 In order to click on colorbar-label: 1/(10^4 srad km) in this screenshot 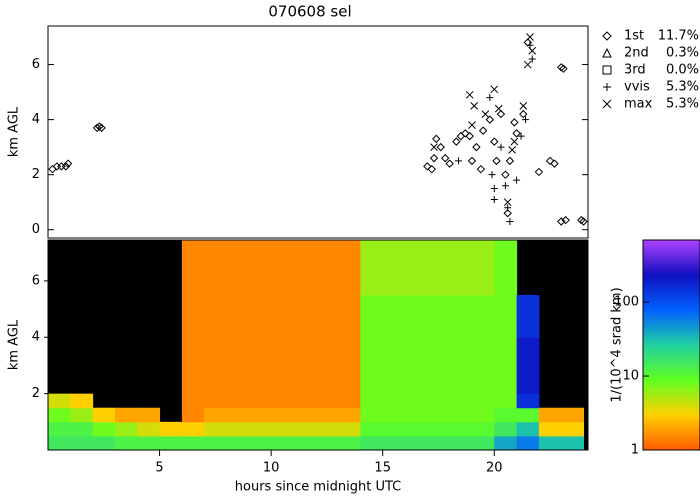, I will do `click(617, 344)`.